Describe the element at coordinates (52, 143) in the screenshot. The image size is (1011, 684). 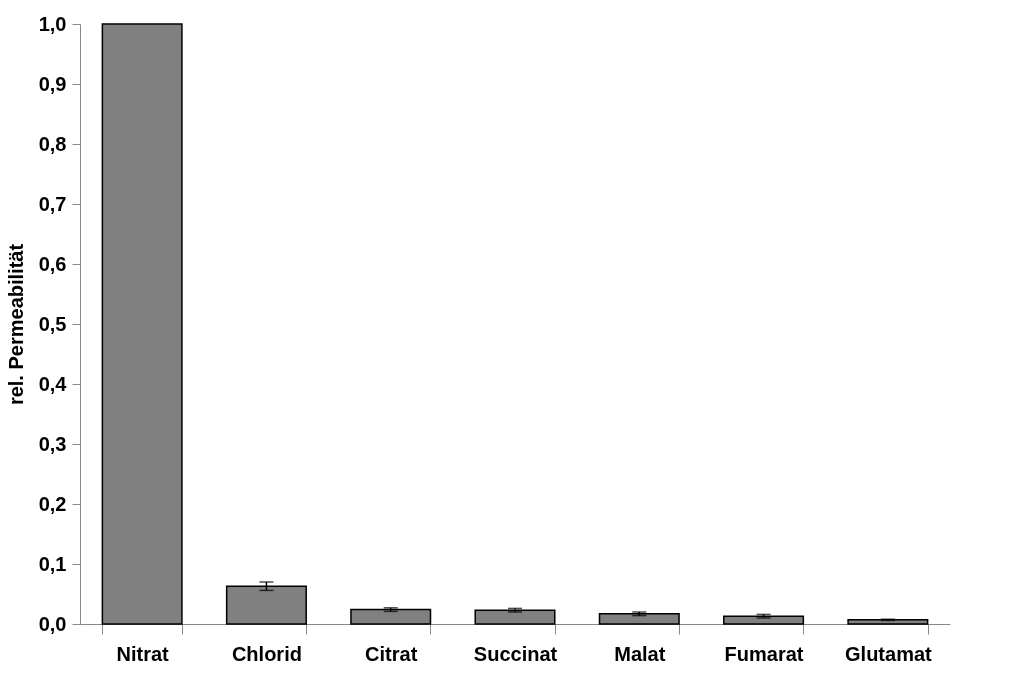
I see `y-tick-label: 0,8` at that location.